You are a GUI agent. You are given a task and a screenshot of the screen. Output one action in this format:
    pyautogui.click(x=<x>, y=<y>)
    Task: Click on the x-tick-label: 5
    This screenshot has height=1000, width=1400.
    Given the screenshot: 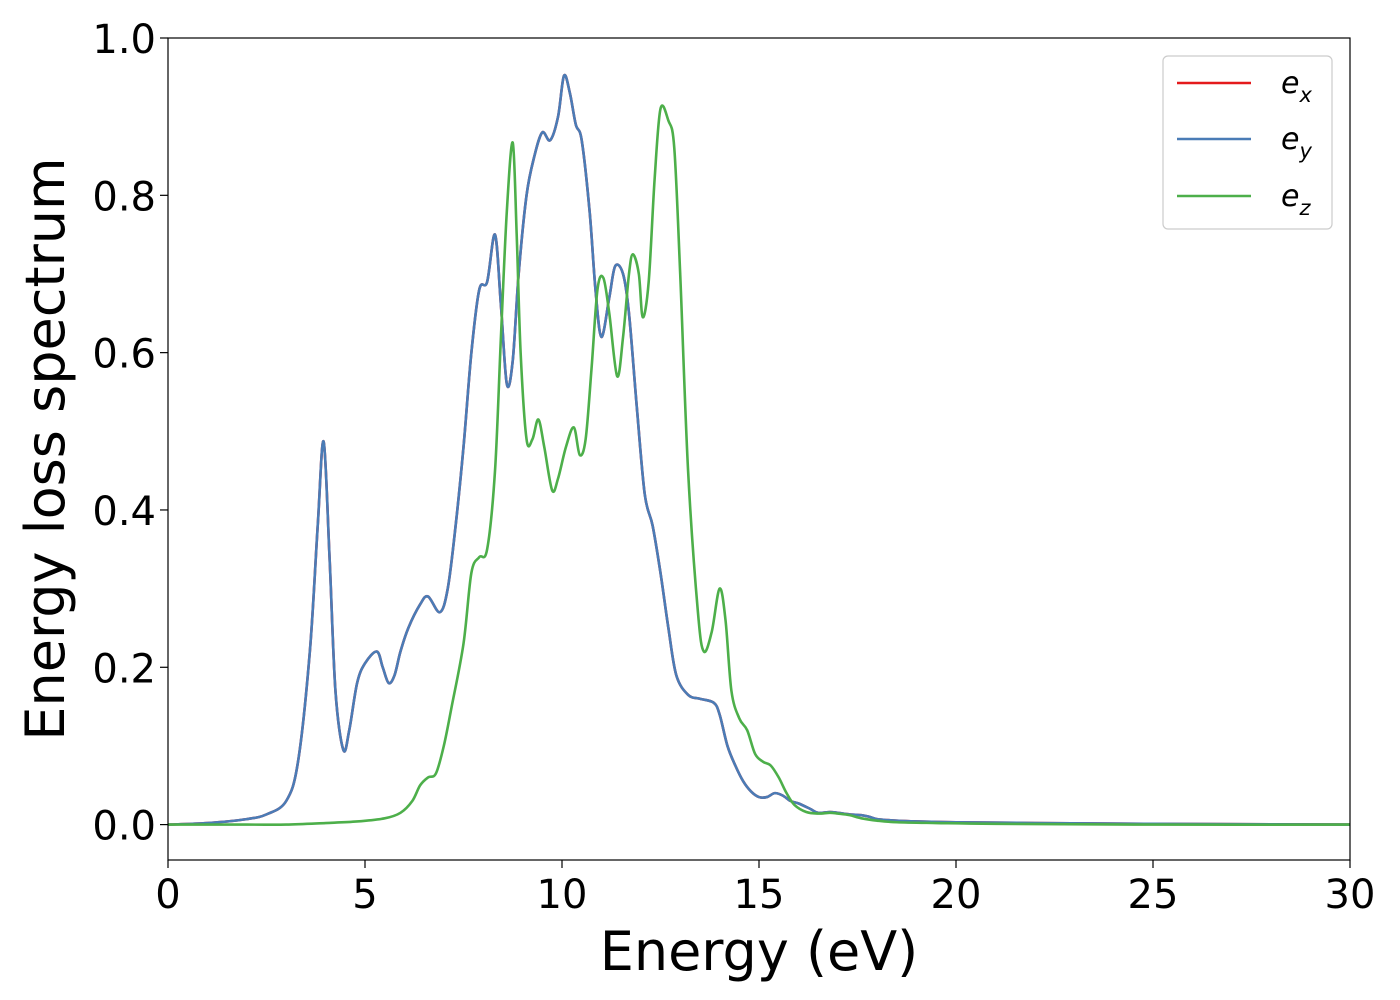 What is the action you would take?
    pyautogui.click(x=364, y=895)
    